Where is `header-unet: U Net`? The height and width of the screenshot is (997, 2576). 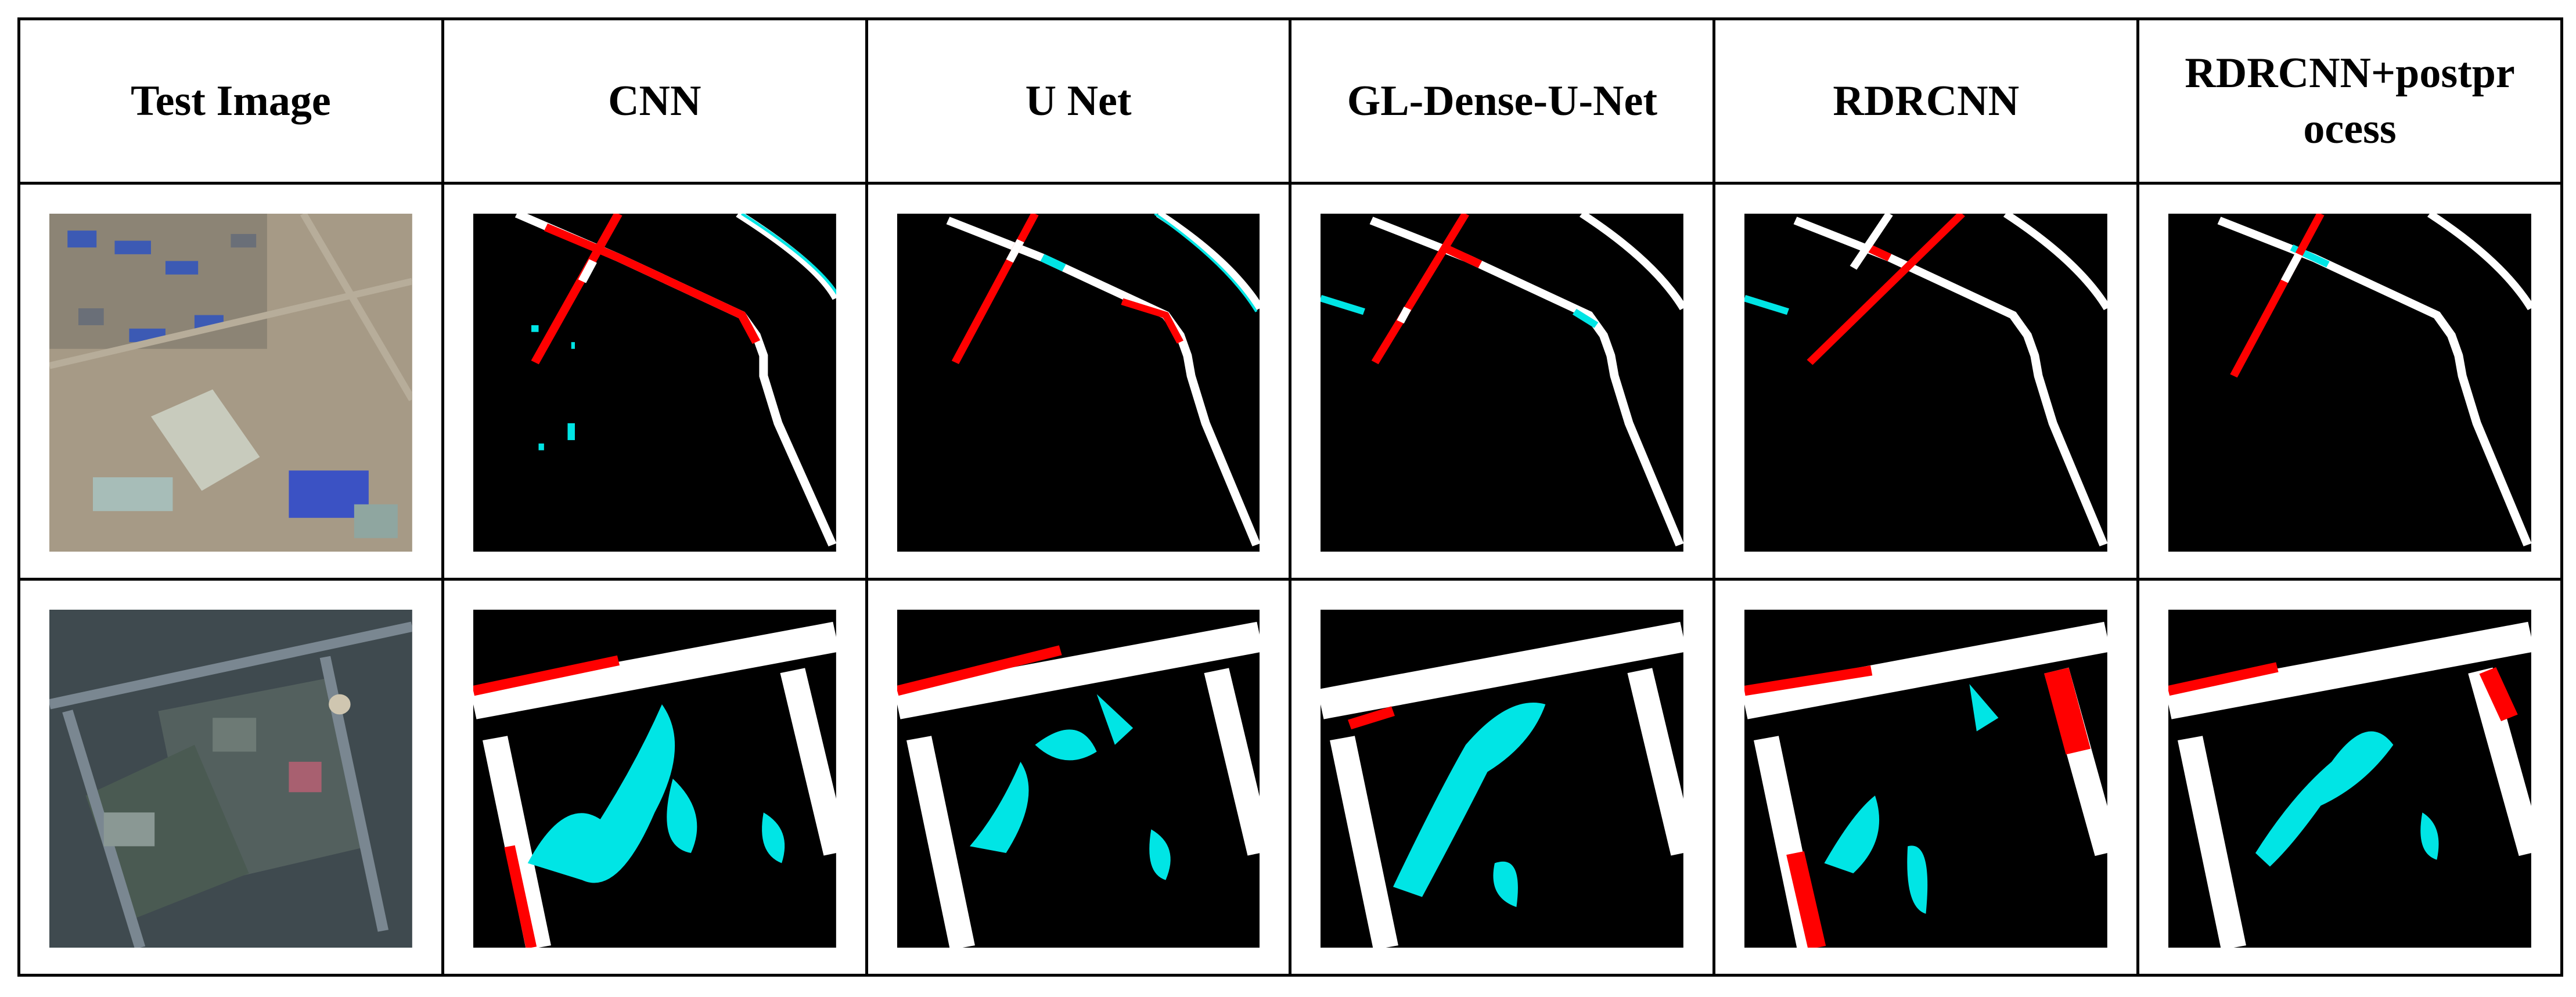 header-unet: U Net is located at coordinates (1078, 101).